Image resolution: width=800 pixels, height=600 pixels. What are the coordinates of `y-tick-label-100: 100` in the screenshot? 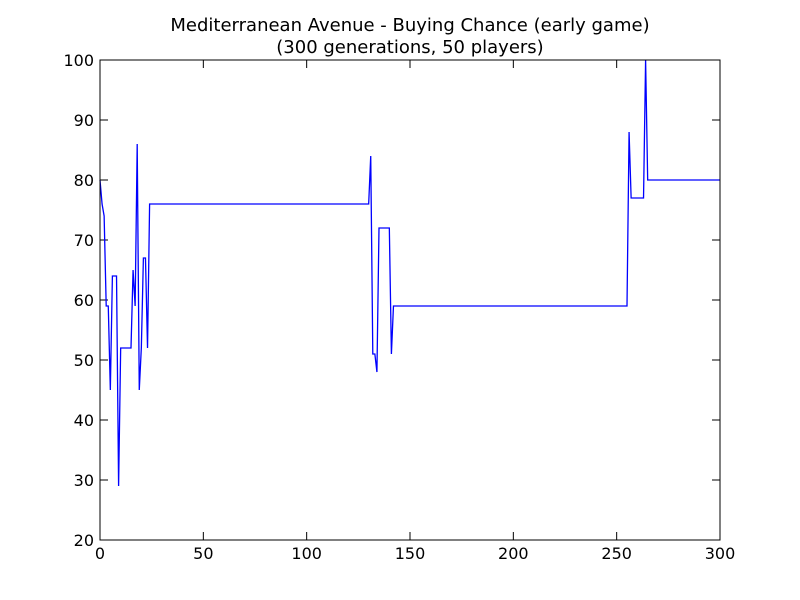 It's located at (78, 60).